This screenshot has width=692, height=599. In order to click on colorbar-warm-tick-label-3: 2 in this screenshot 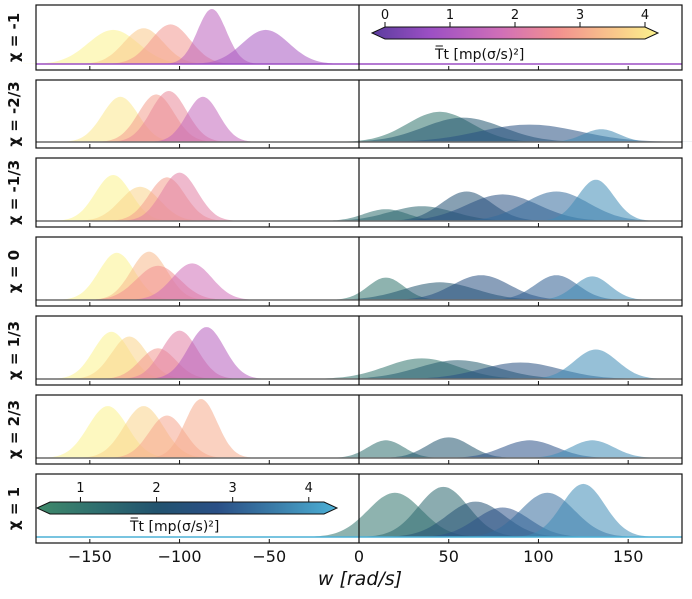, I will do `click(515, 15)`.